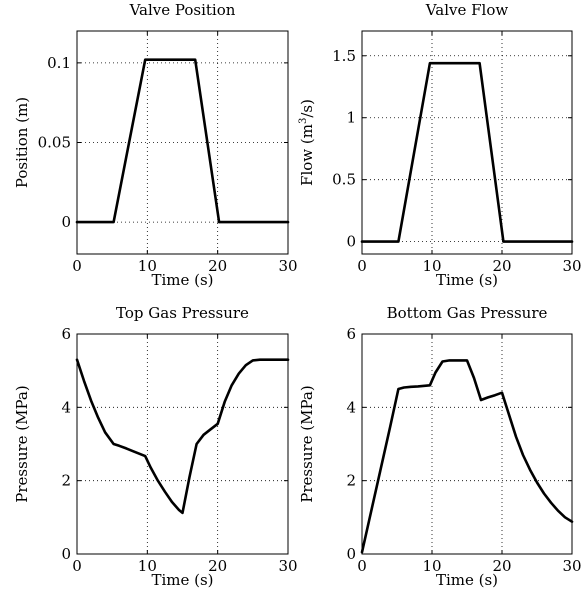  What do you see at coordinates (307, 108) in the screenshot?
I see `valve-flow-y-axis-label-suffix: /s)` at bounding box center [307, 108].